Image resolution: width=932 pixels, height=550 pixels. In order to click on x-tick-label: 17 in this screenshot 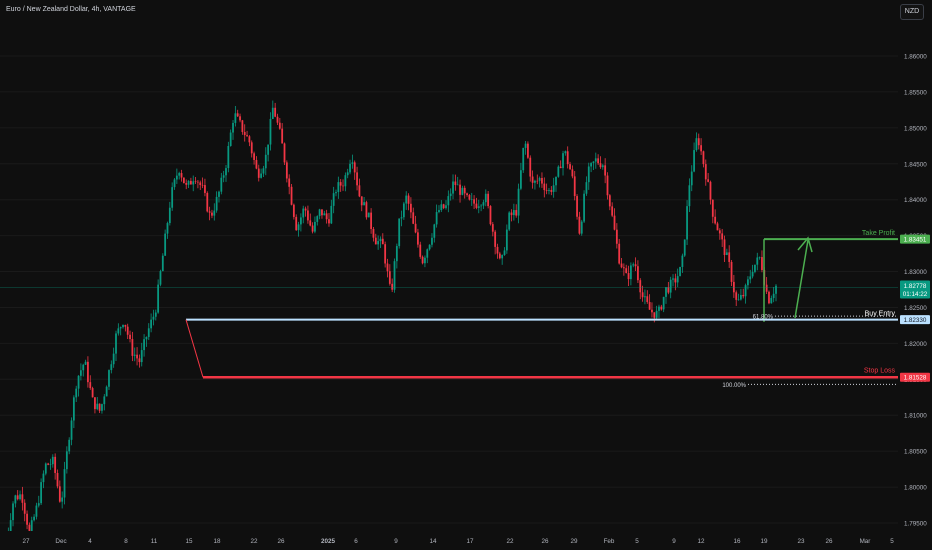, I will do `click(470, 541)`.